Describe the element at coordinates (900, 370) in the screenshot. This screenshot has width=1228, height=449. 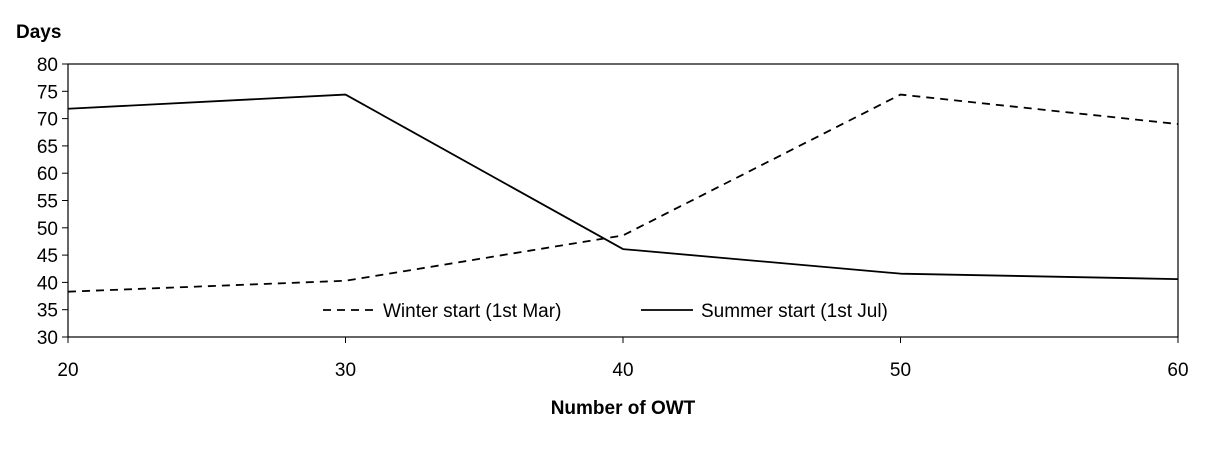
I see `x-tick-label: 50` at that location.